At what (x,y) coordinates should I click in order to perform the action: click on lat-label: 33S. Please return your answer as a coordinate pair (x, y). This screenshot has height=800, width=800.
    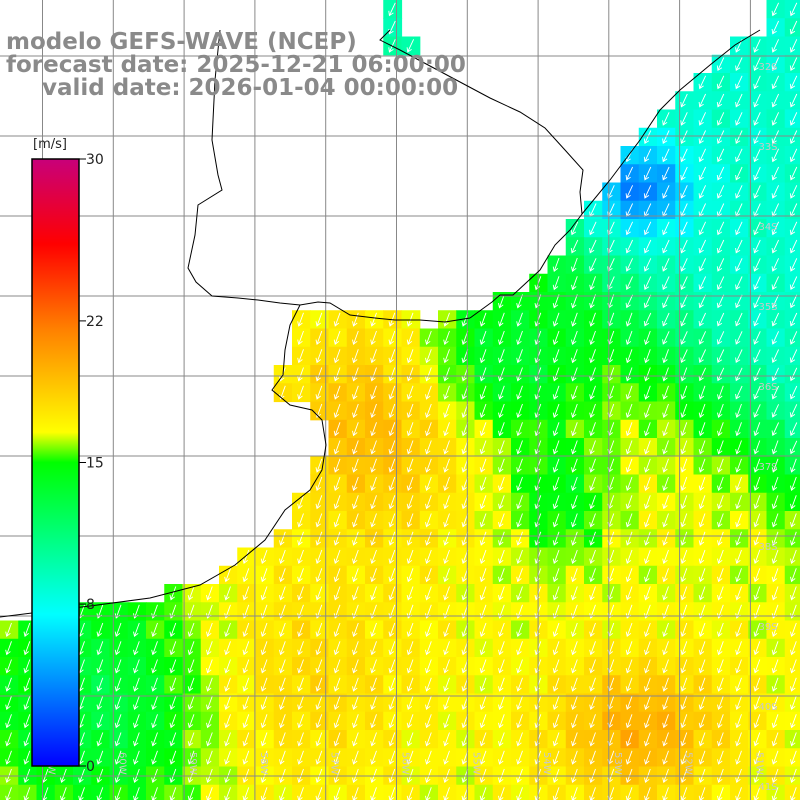
    Looking at the image, I should click on (767, 147).